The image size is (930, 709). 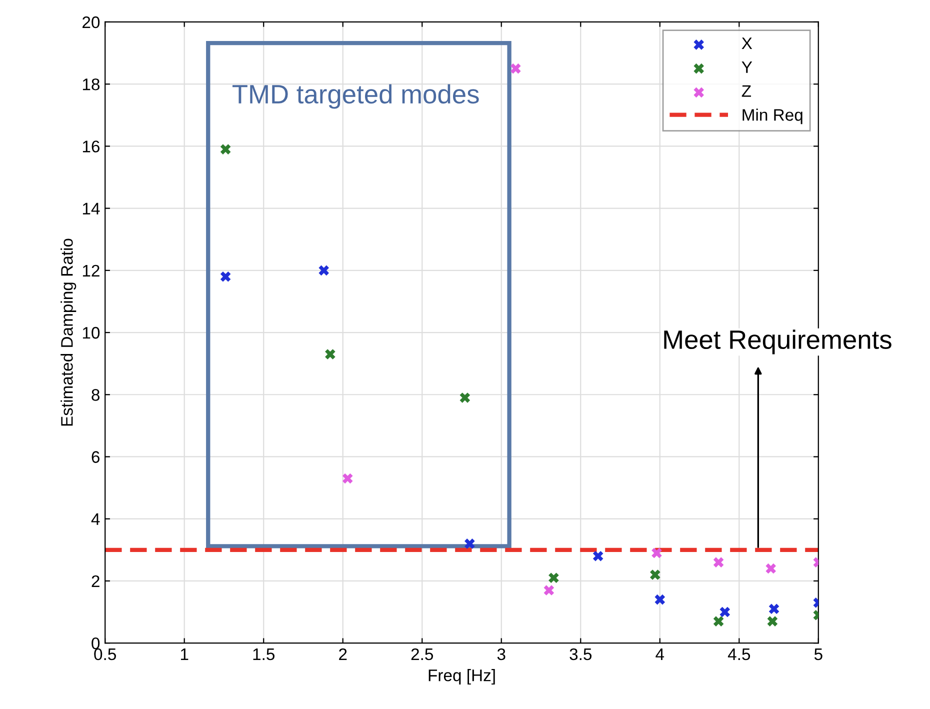 What do you see at coordinates (184, 654) in the screenshot?
I see `x-tick-label: 1` at bounding box center [184, 654].